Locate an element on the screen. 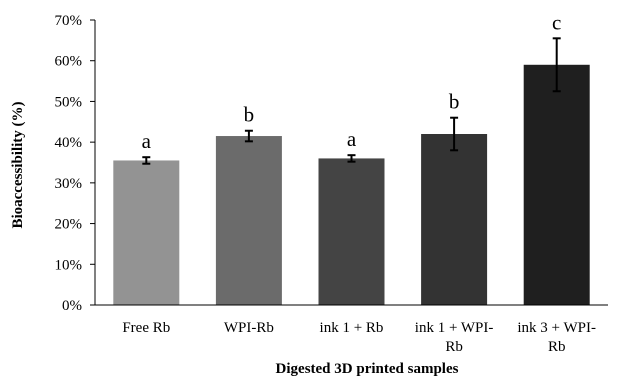 The image size is (635, 377). x-category-label: ink 1 + Rb is located at coordinates (352, 328).